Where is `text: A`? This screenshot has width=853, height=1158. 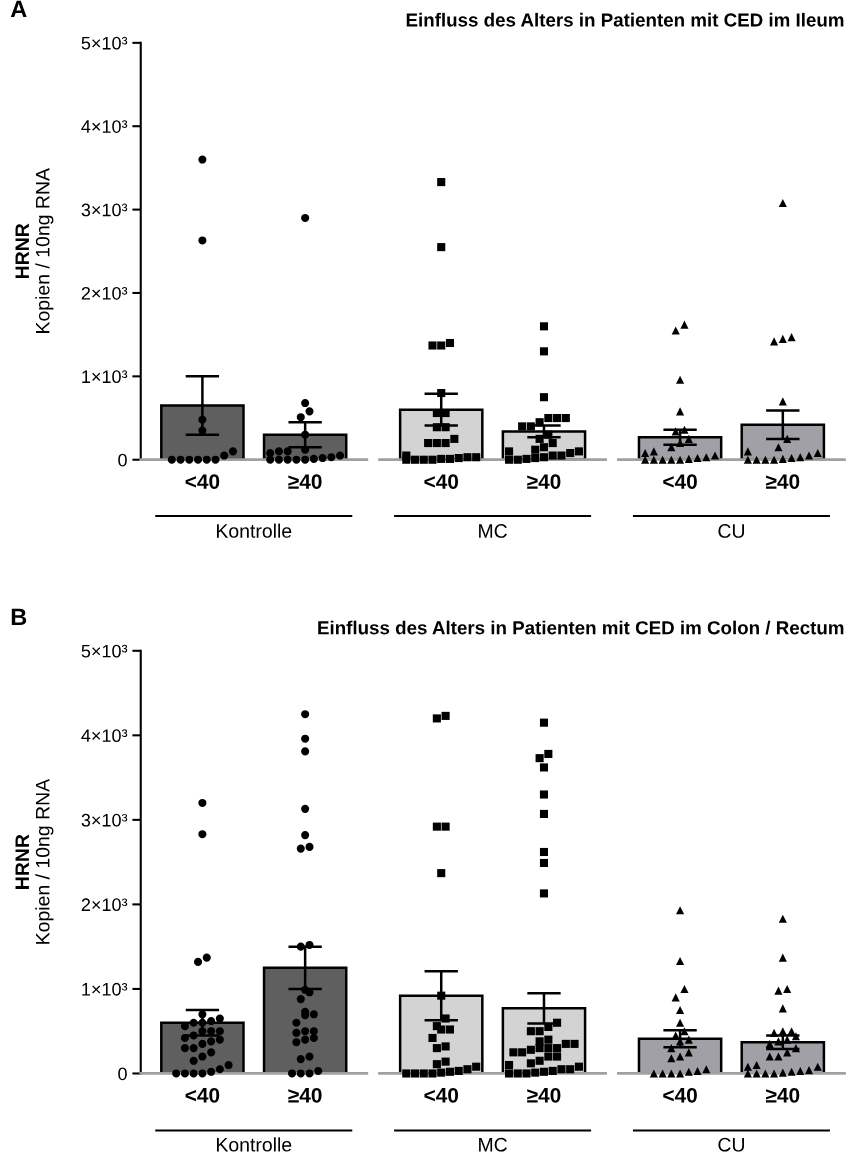
text: A is located at coordinates (18, 9).